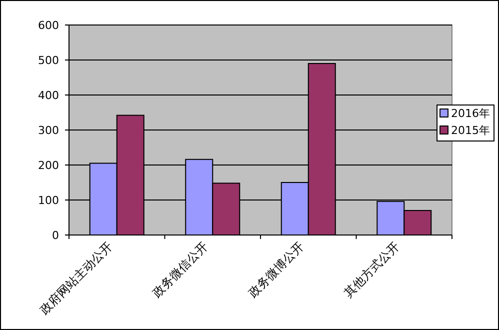  Describe the element at coordinates (76, 278) in the screenshot. I see `x-tick-label: 政府网站主动公开` at that location.